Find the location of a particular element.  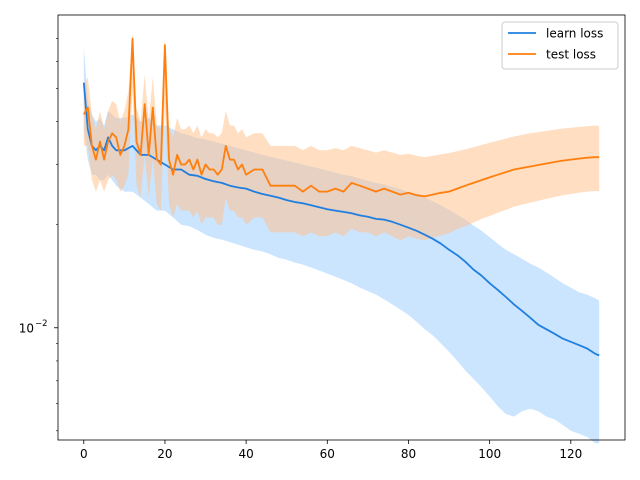

x-tick-label: 20 is located at coordinates (164, 454).